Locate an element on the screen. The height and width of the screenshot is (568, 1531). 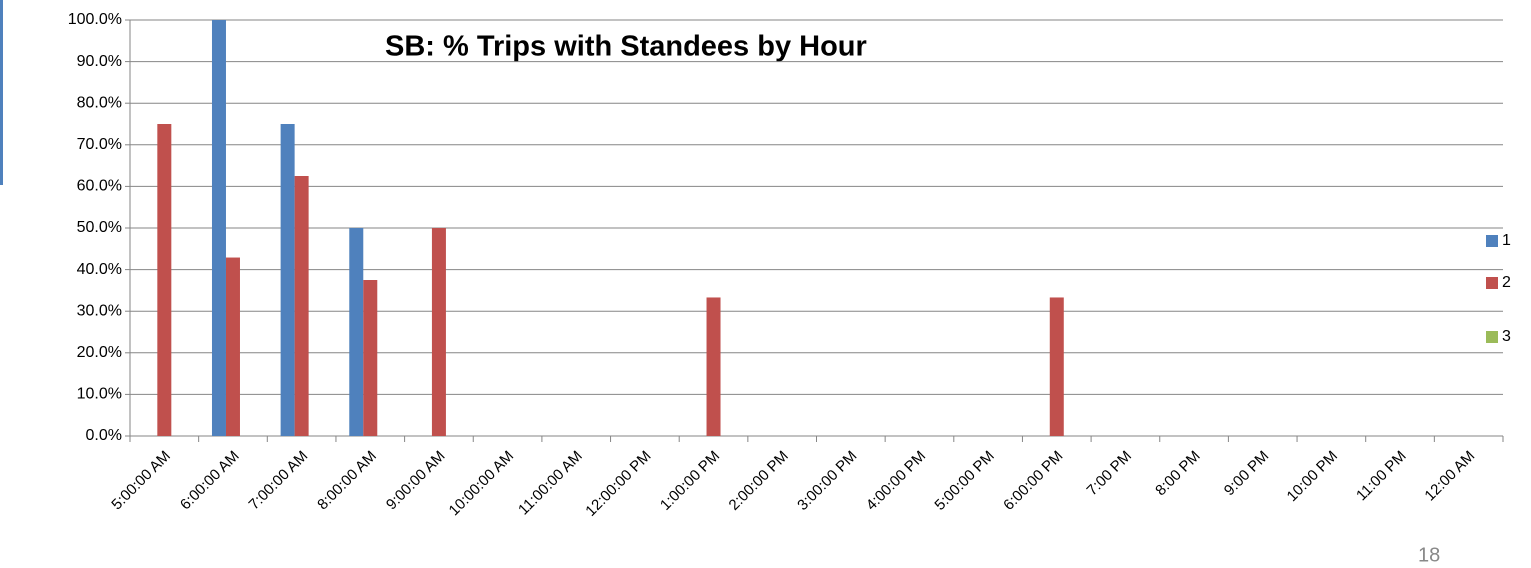
x-tick-label: 5:00:00 PM is located at coordinates (964, 481).